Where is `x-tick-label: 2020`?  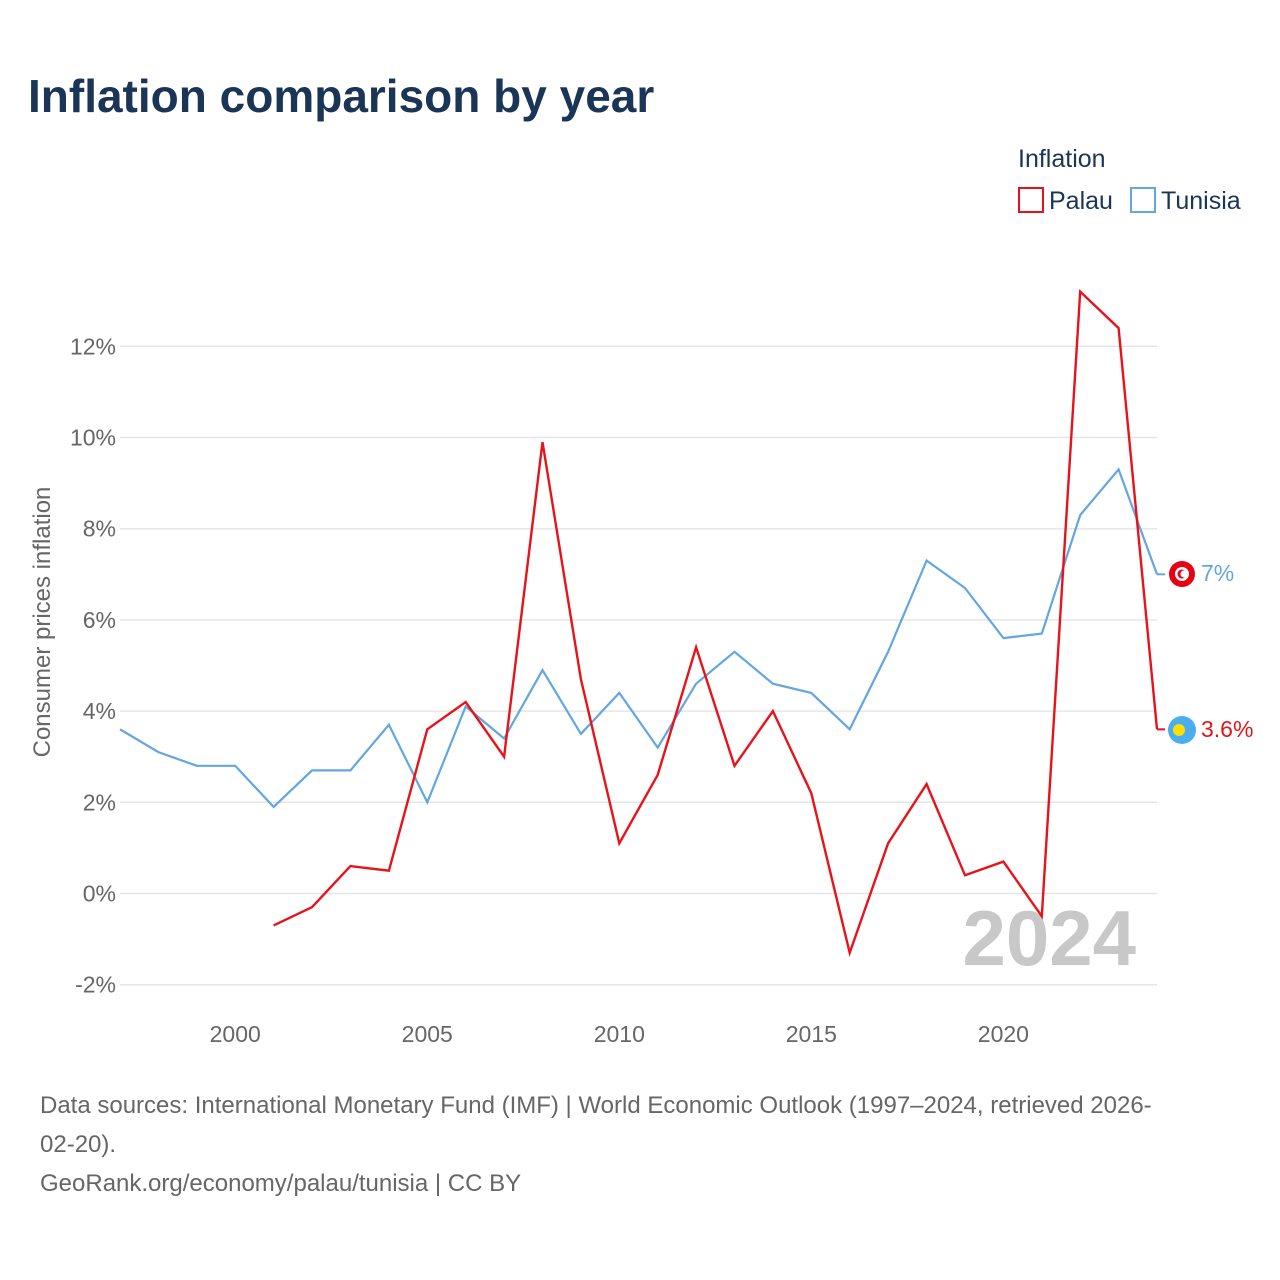
x-tick-label: 2020 is located at coordinates (1003, 1034).